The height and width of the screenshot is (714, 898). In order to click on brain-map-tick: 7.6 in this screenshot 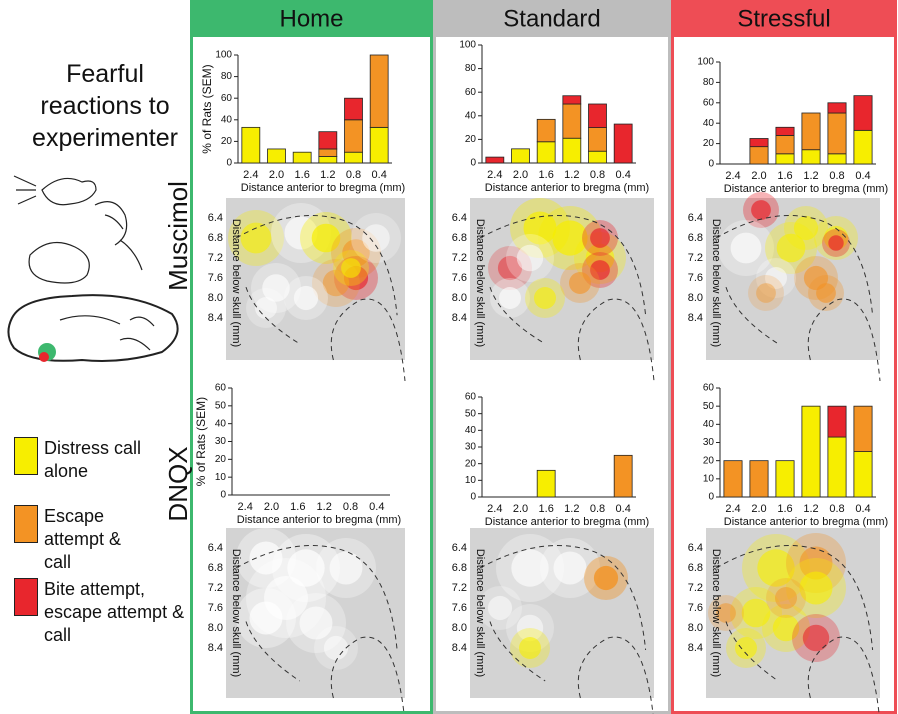, I will do `click(215, 608)`.